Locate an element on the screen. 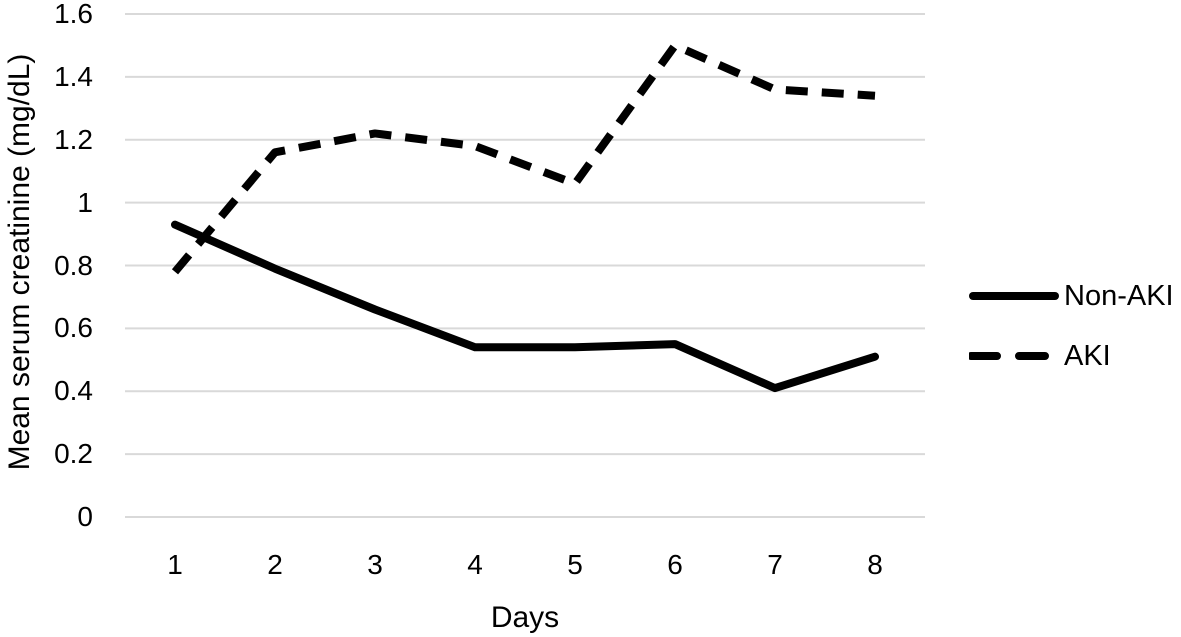  legend: Non-AKI AKI is located at coordinates (1071, 341).